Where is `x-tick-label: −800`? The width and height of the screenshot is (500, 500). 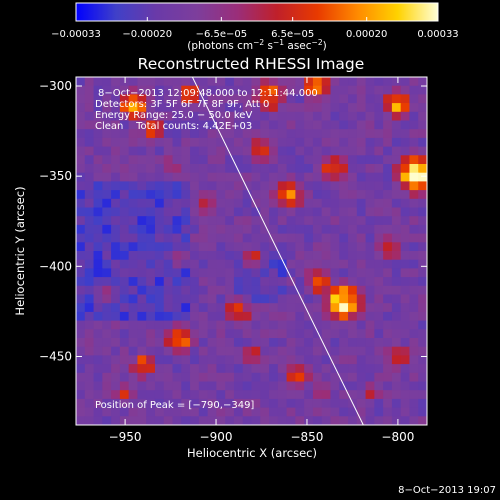
x-tick-label: −800 is located at coordinates (397, 437).